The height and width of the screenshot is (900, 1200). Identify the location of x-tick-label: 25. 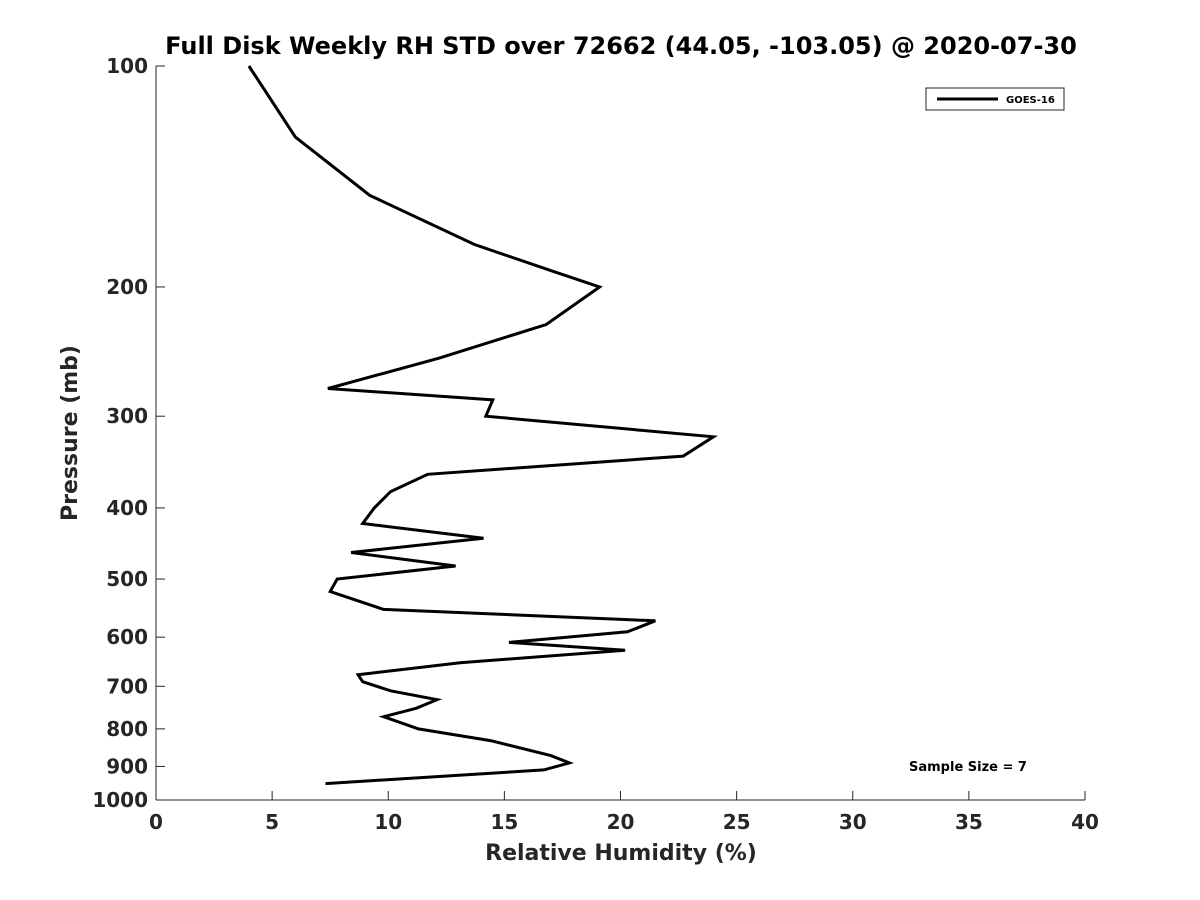
(737, 822).